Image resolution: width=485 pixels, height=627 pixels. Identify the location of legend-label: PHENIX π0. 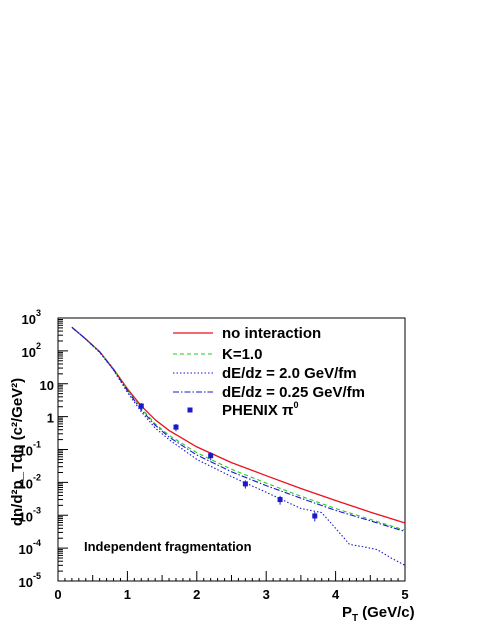
(260, 409).